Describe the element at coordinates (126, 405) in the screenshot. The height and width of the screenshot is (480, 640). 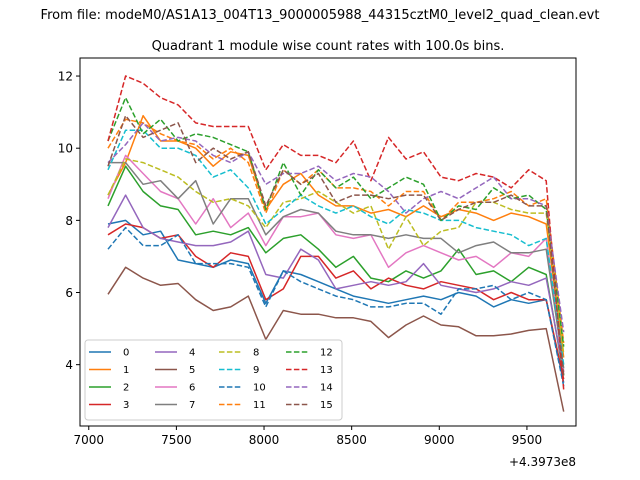
I see `legend-label-3: 3` at that location.